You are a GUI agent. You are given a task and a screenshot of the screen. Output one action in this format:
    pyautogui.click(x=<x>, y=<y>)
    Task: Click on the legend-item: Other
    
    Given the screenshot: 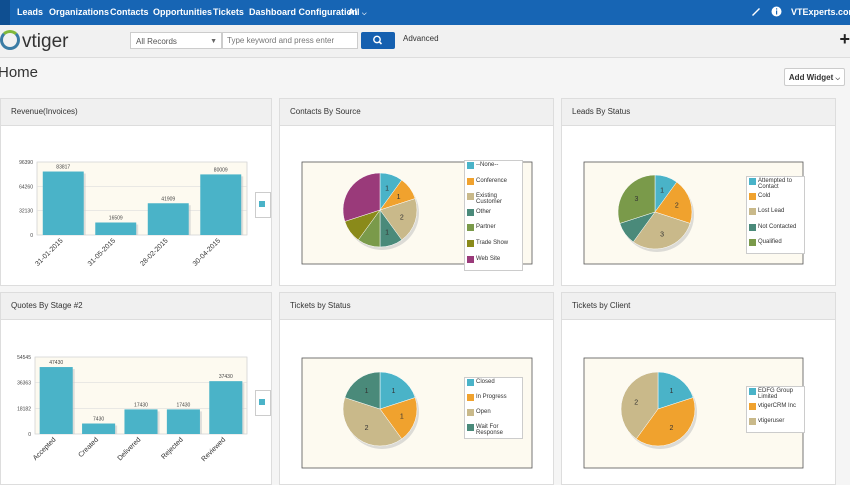 What is the action you would take?
    pyautogui.click(x=493, y=216)
    